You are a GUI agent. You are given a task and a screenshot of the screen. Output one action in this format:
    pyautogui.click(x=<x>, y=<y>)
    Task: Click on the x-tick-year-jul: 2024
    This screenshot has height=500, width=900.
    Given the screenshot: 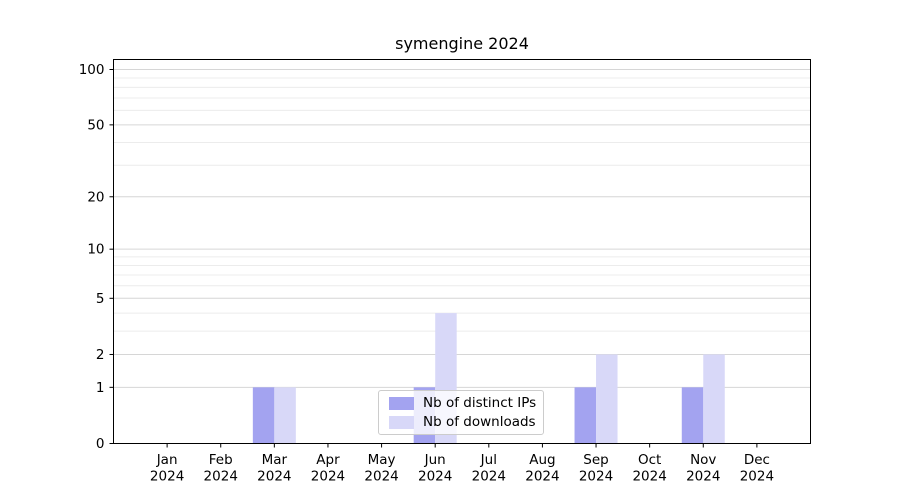 What is the action you would take?
    pyautogui.click(x=489, y=477)
    